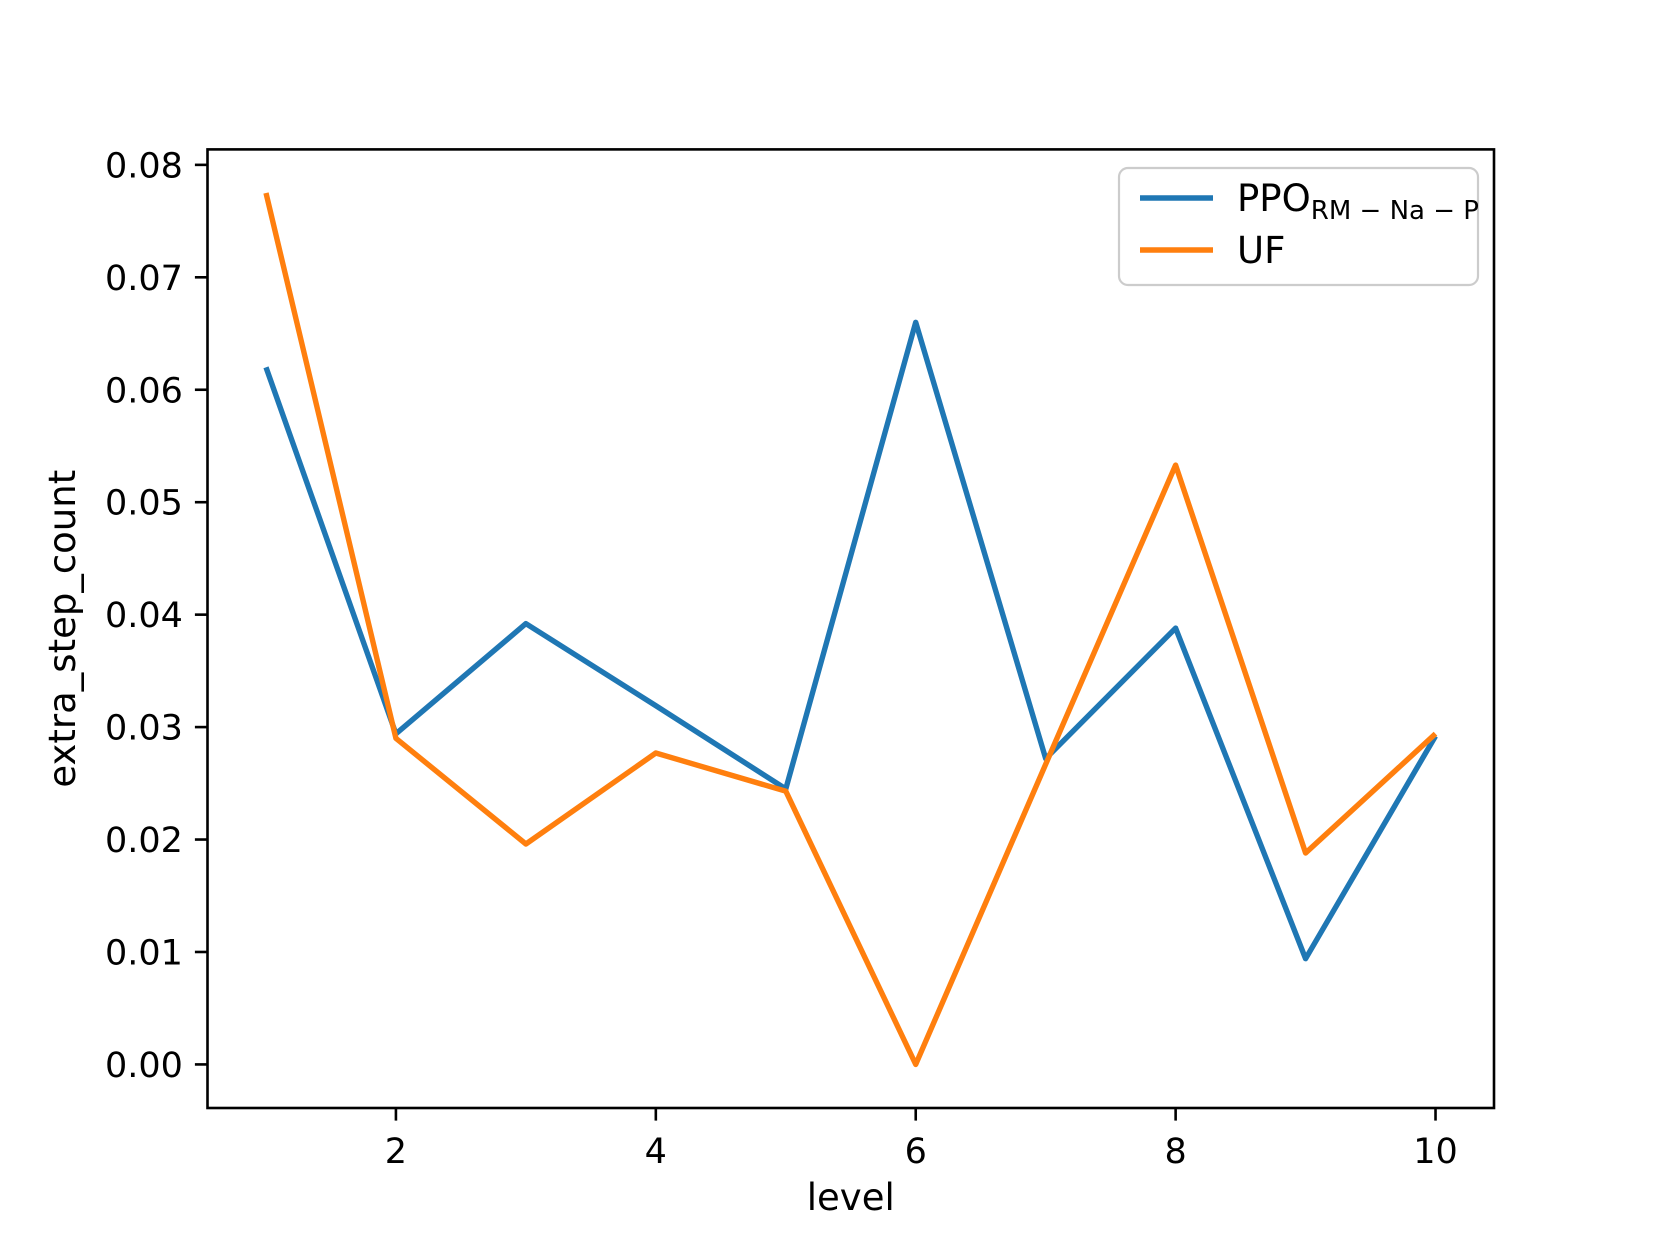 The height and width of the screenshot is (1249, 1660). I want to click on legend: PPORM − Na − P UF, so click(1298, 226).